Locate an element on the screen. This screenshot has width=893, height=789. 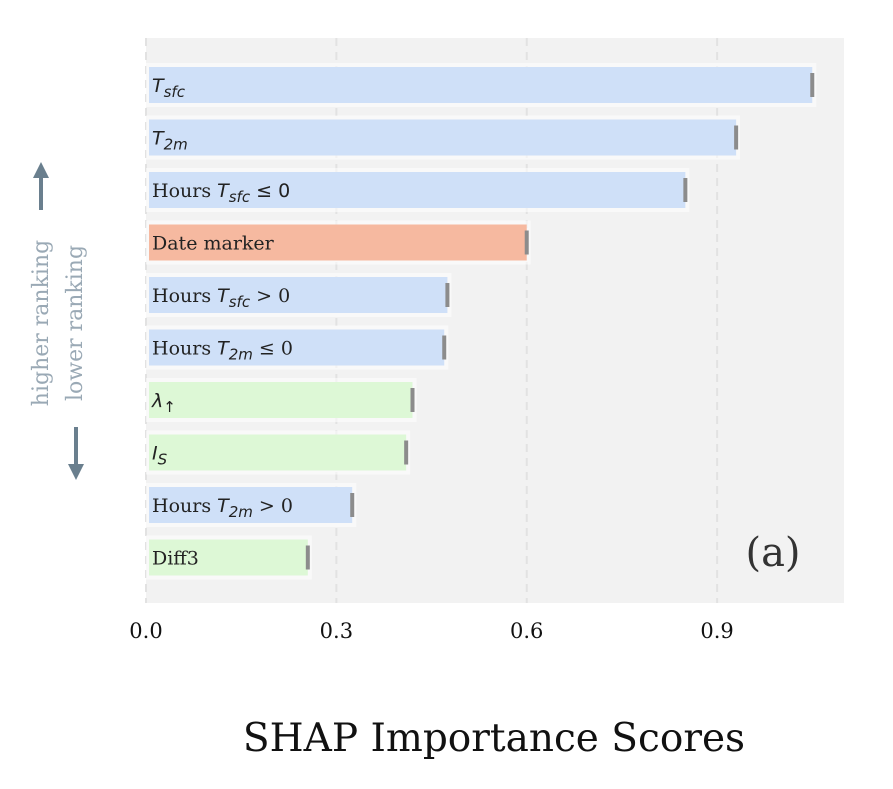
bar-group: Tsfc is located at coordinates (481, 85).